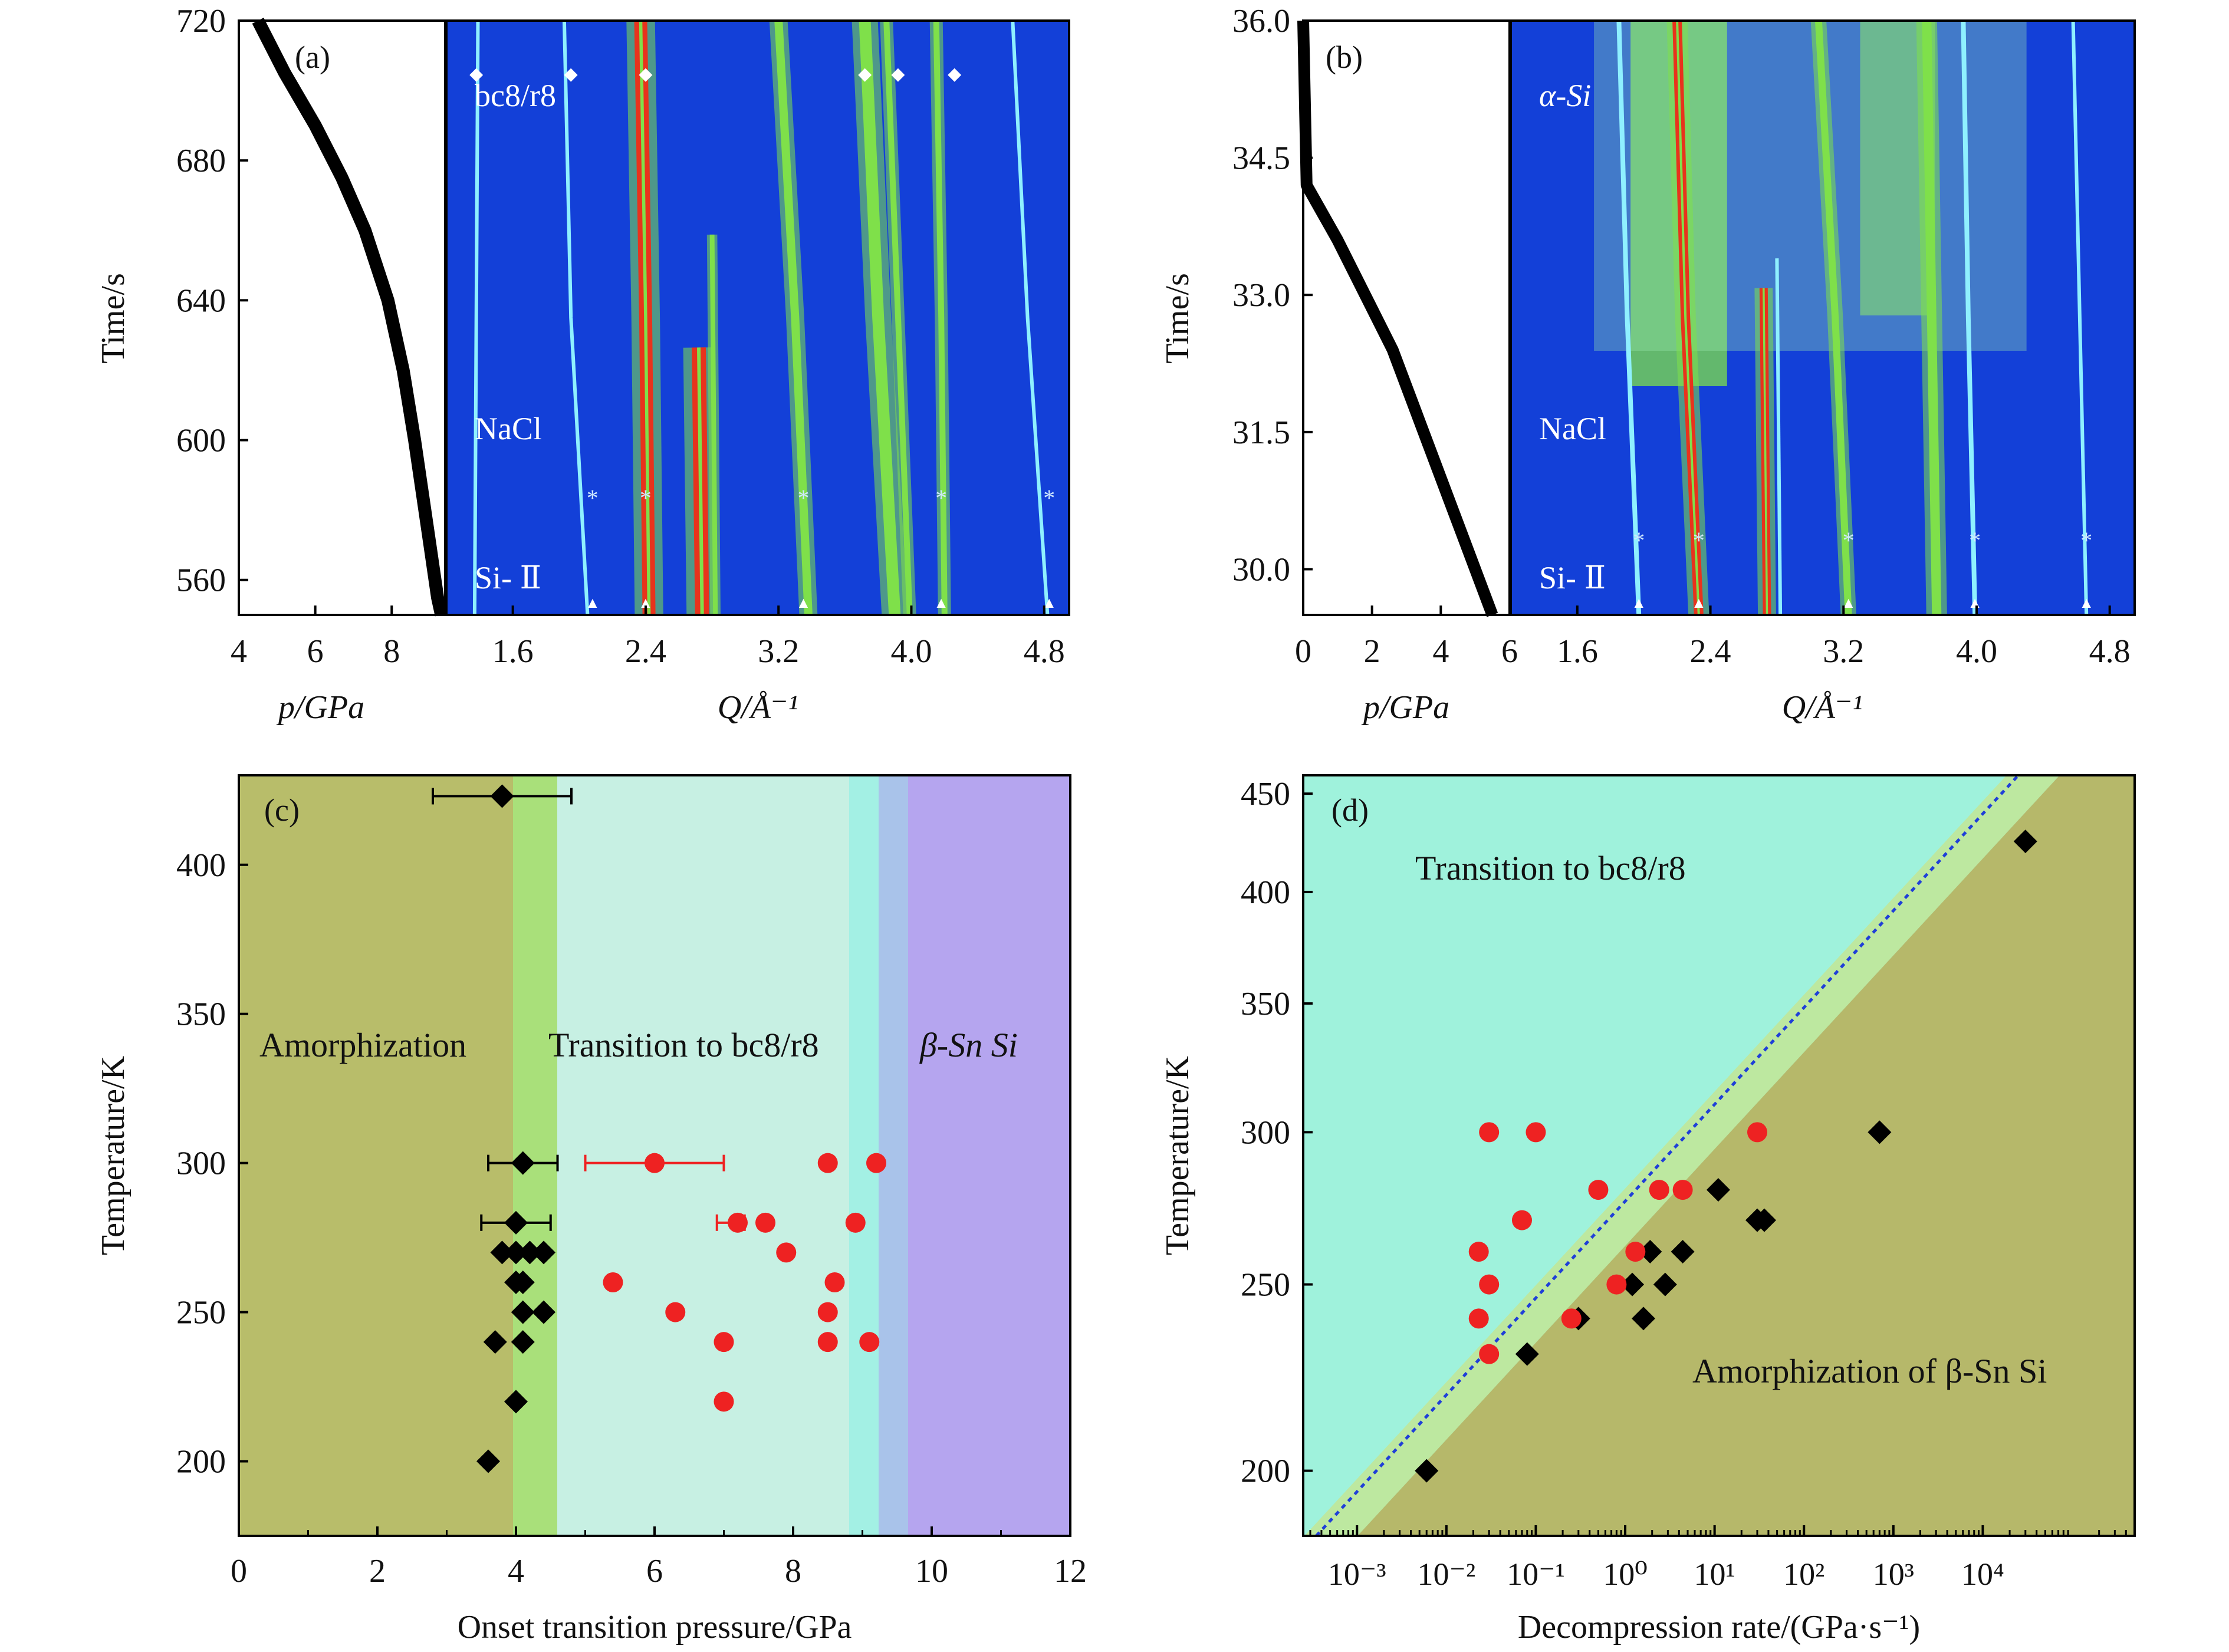 This screenshot has width=2229, height=1652. I want to click on y-tick-label: 36.0, so click(1261, 22).